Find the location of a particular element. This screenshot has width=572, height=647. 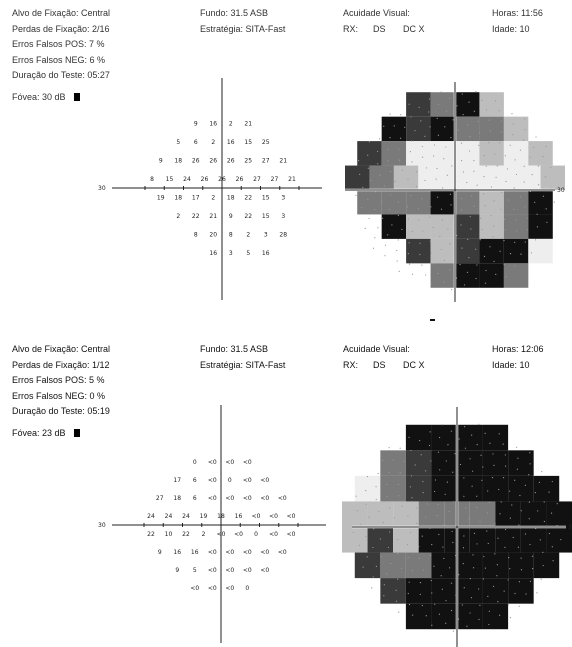

numeric-field-axes: 30 is located at coordinates (210, 189).